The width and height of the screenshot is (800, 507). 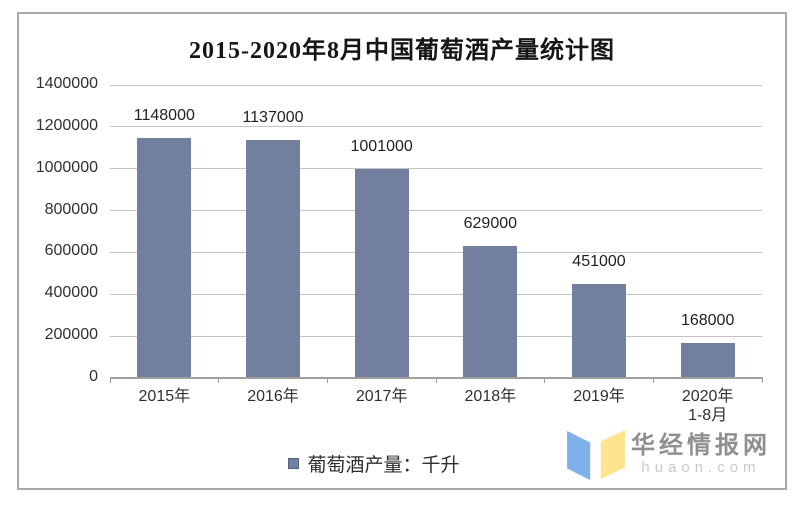 What do you see at coordinates (701, 467) in the screenshot?
I see `watermark-site-domain: huaon.com` at bounding box center [701, 467].